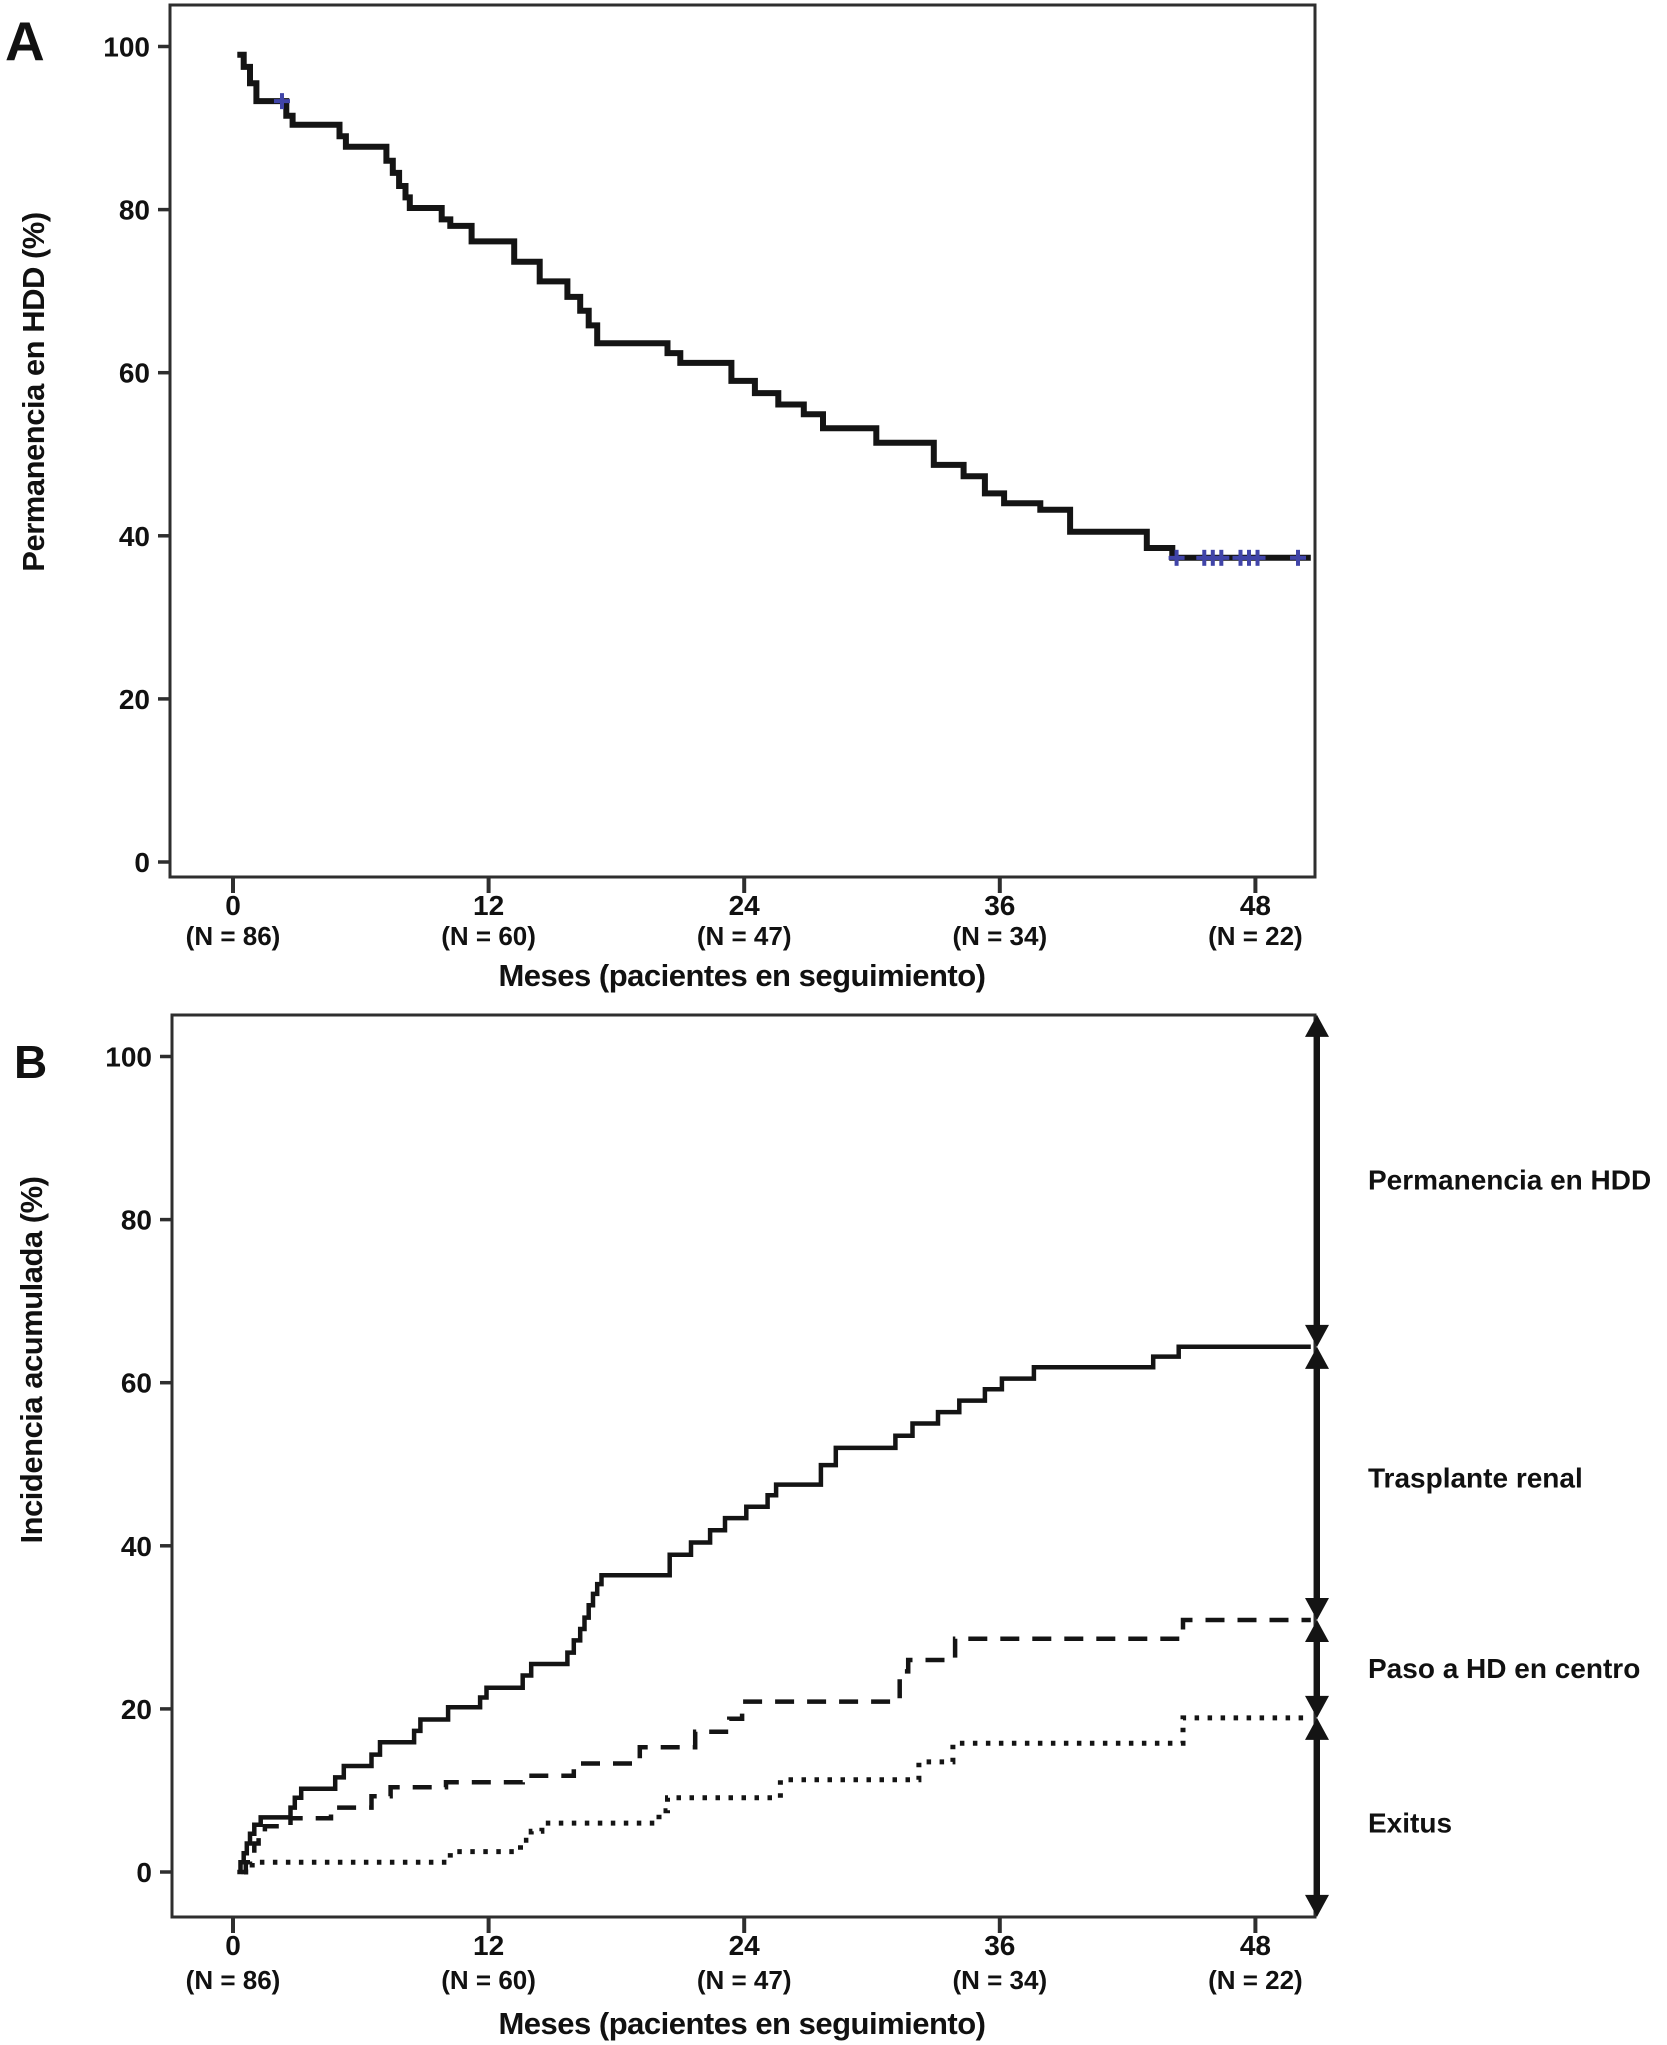  Describe the element at coordinates (1509, 1180) in the screenshot. I see `annotation-label: Permanencia en HDD` at that location.